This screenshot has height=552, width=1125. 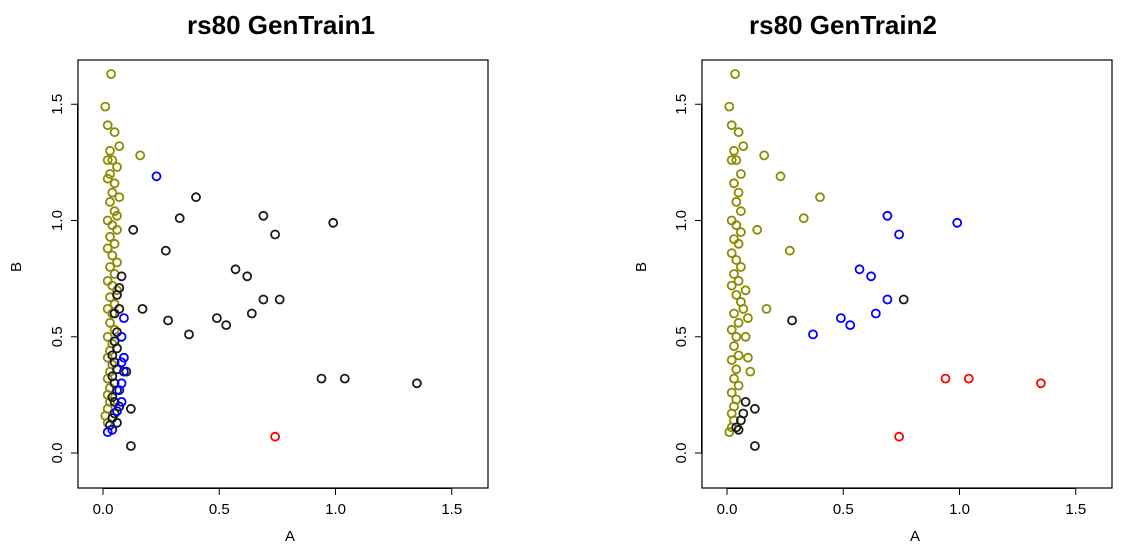 I want to click on x-tick-label: 1.0, so click(x=959, y=509).